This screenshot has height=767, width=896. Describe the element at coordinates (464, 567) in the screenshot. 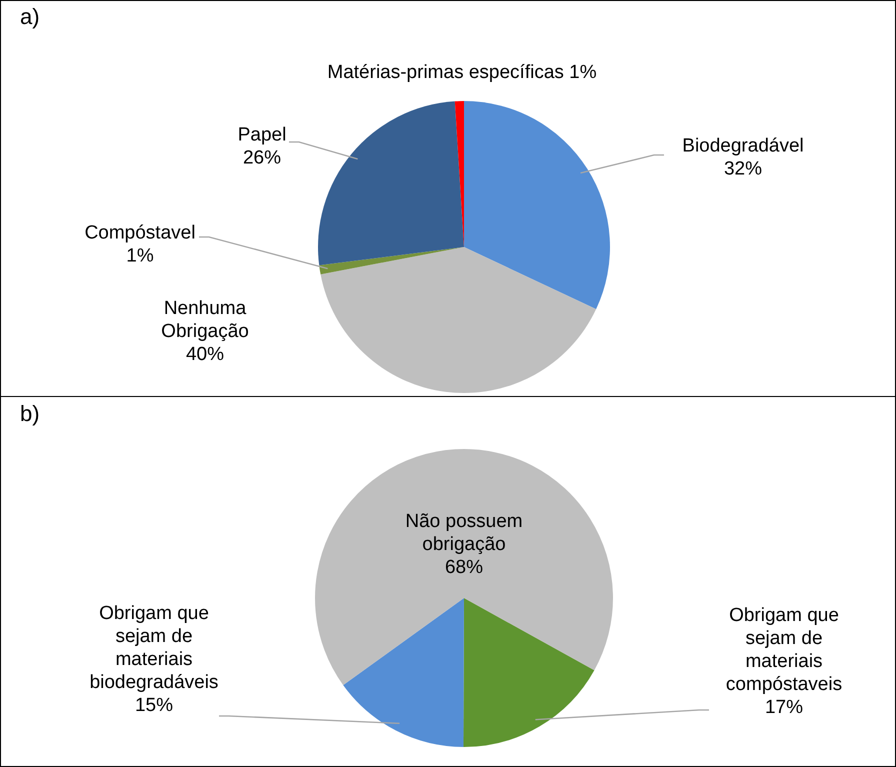

I see `data-label: 68%` at that location.